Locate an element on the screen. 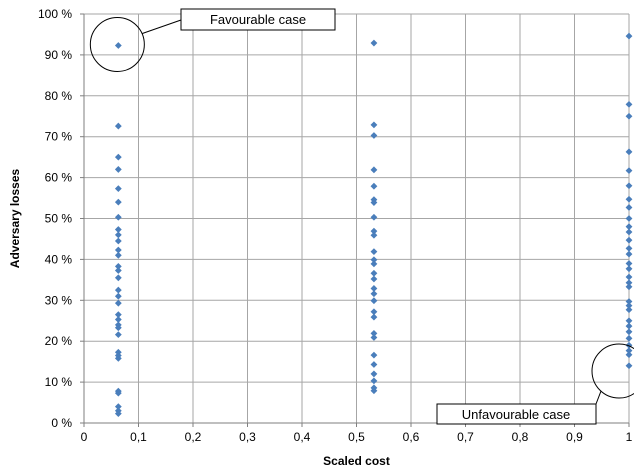 The width and height of the screenshot is (634, 473). y-tick-label: 50 % is located at coordinates (59, 219).